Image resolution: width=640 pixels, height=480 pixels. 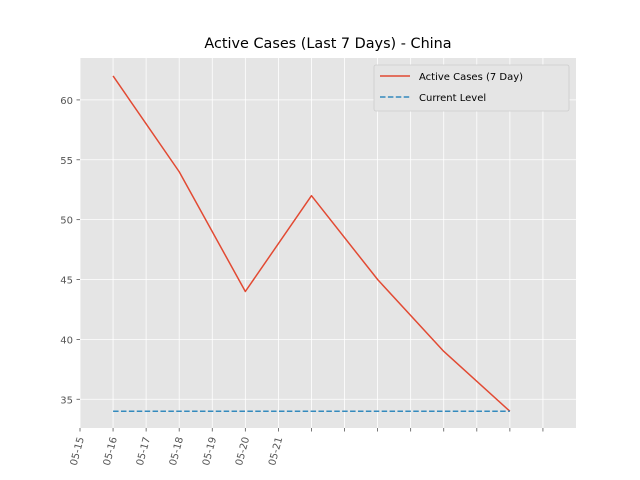 What do you see at coordinates (78, 451) in the screenshot?
I see `x-tick-label: 05-15` at bounding box center [78, 451].